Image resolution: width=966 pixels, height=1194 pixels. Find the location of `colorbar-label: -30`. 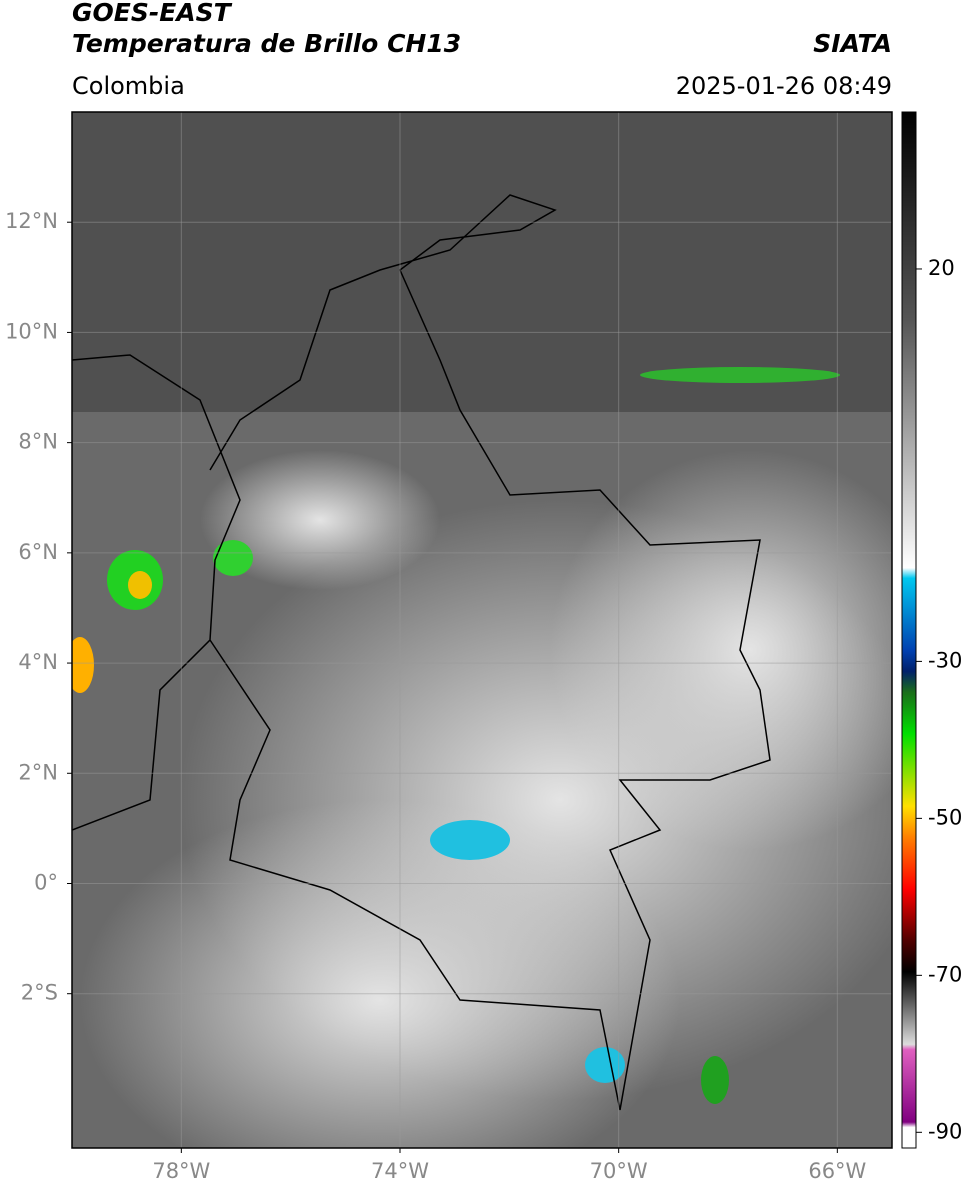

colorbar-label: -30 is located at coordinates (945, 660).